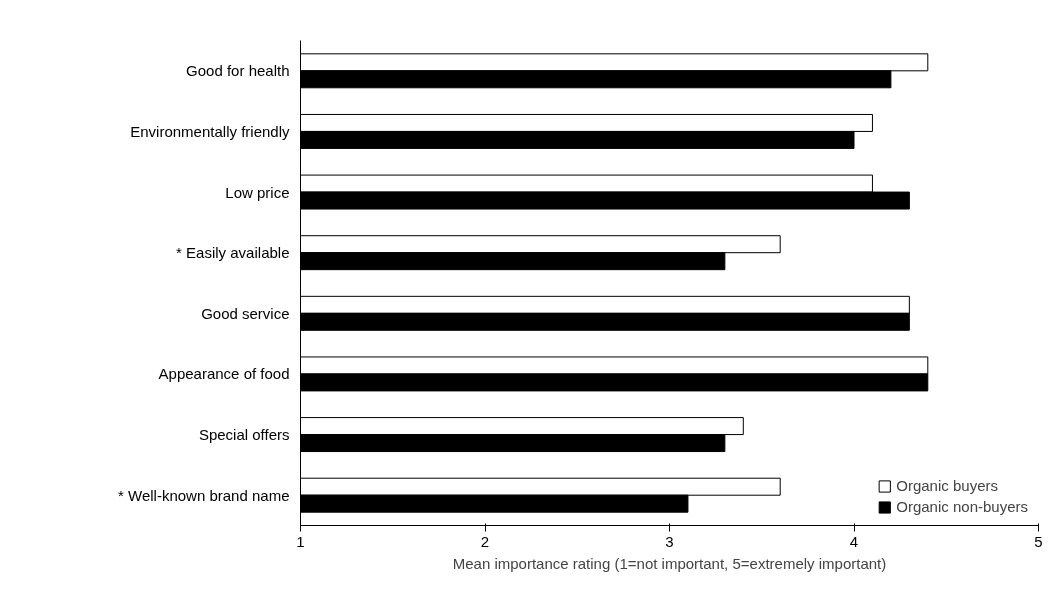 This screenshot has width=1057, height=590. What do you see at coordinates (244, 435) in the screenshot?
I see `y-tick-label: Special offers` at bounding box center [244, 435].